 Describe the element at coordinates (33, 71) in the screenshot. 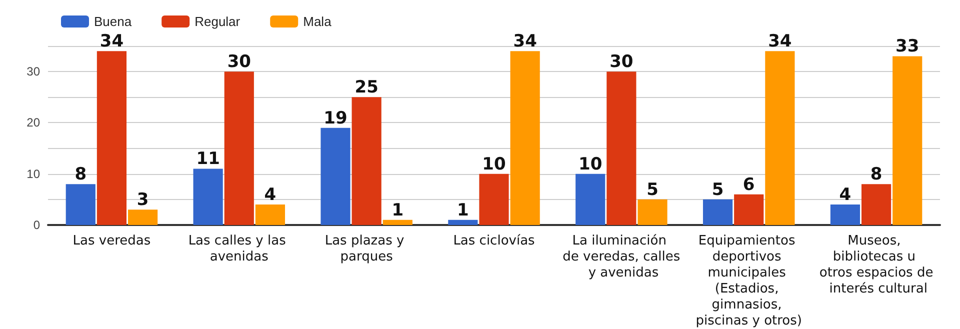

I see `y-tick-label: 30` at that location.